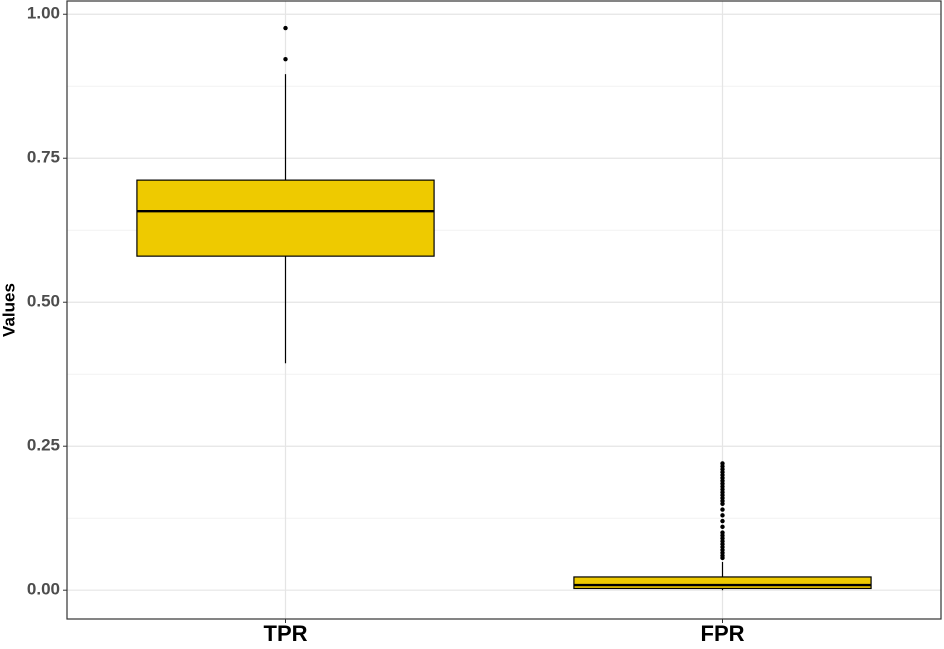 The height and width of the screenshot is (649, 944). Describe the element at coordinates (43, 13) in the screenshot. I see `y-tick-label: 1.00` at that location.